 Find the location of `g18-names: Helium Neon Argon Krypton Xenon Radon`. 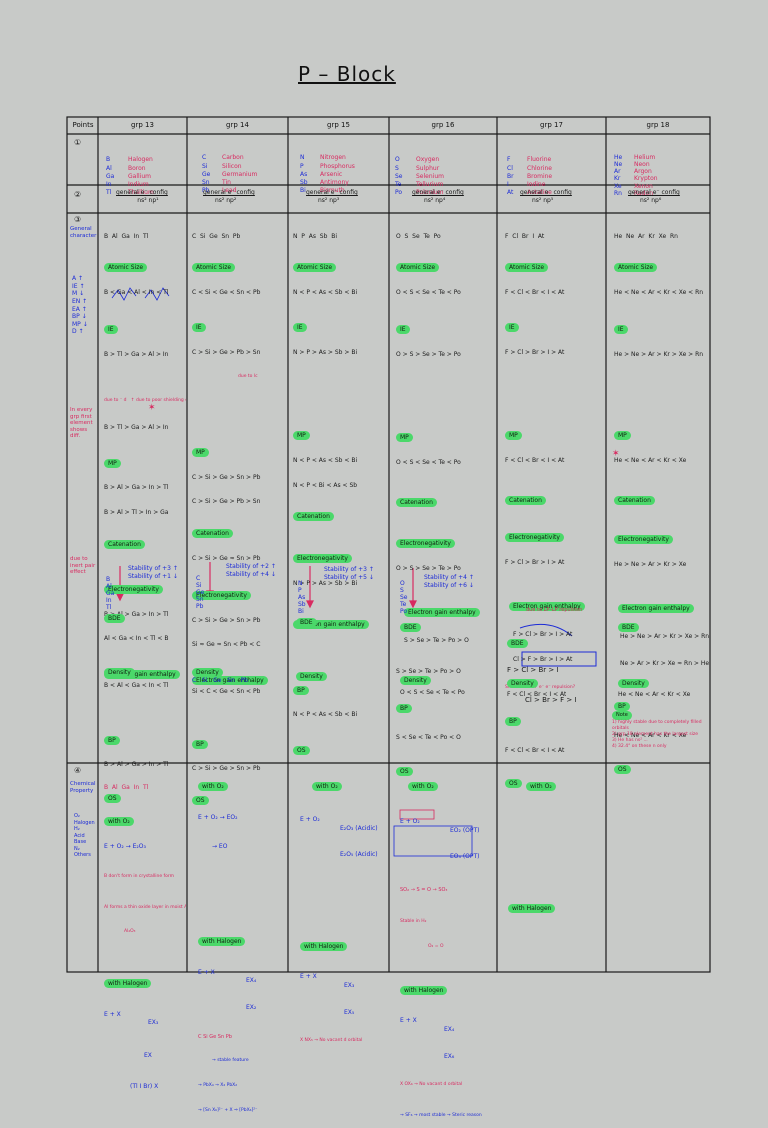

g18-names: Helium Neon Argon Krypton Xenon Radon is located at coordinates (646, 175).